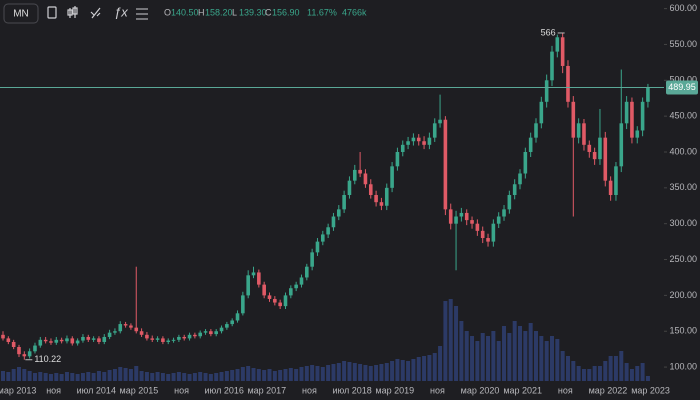  Describe the element at coordinates (266, 390) in the screenshot. I see `x-tick-label: мар 2017` at that location.